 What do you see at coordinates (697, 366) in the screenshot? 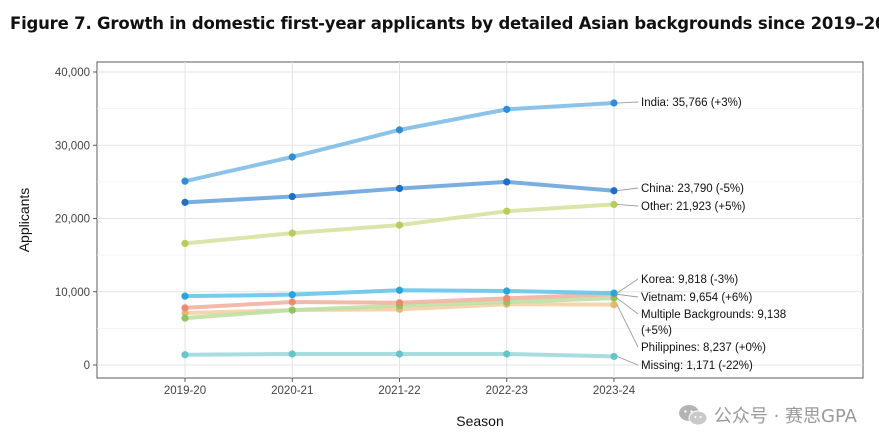
I see `series-end-label-missing: Missing: 1,171 (-22%)` at bounding box center [697, 366].